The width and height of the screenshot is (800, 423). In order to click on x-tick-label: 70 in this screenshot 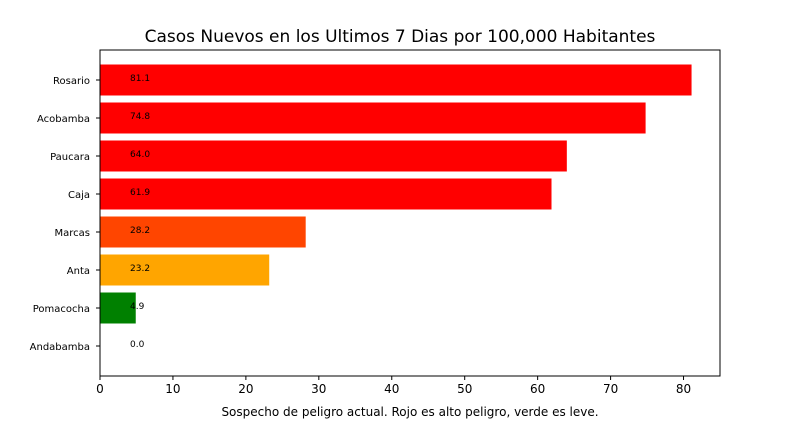, I will do `click(610, 389)`.